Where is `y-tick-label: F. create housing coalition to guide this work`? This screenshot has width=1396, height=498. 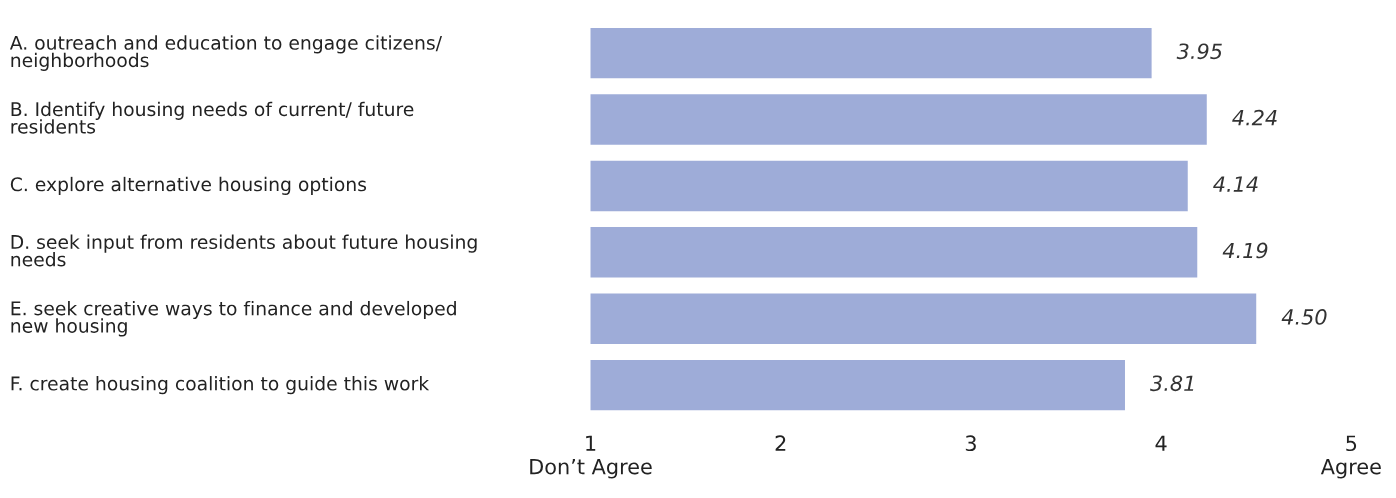 y-tick-label: F. create housing coalition to guide this work is located at coordinates (220, 385).